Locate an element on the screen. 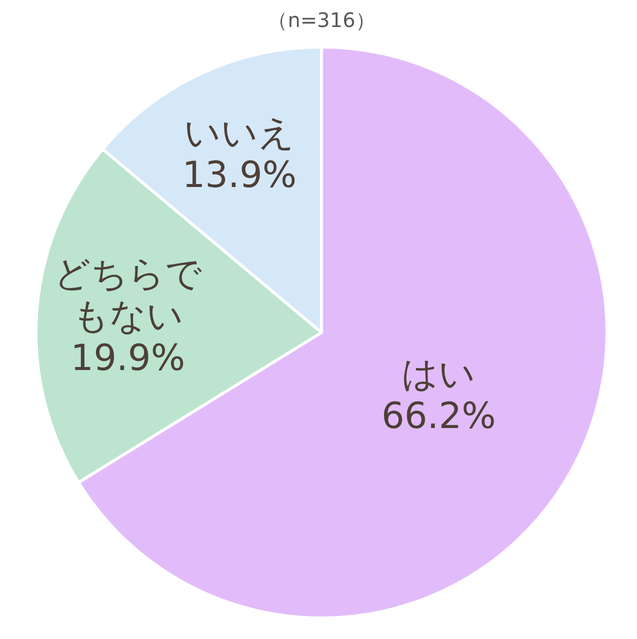 The width and height of the screenshot is (637, 639). chart-title: （n=316） is located at coordinates (322, 20).